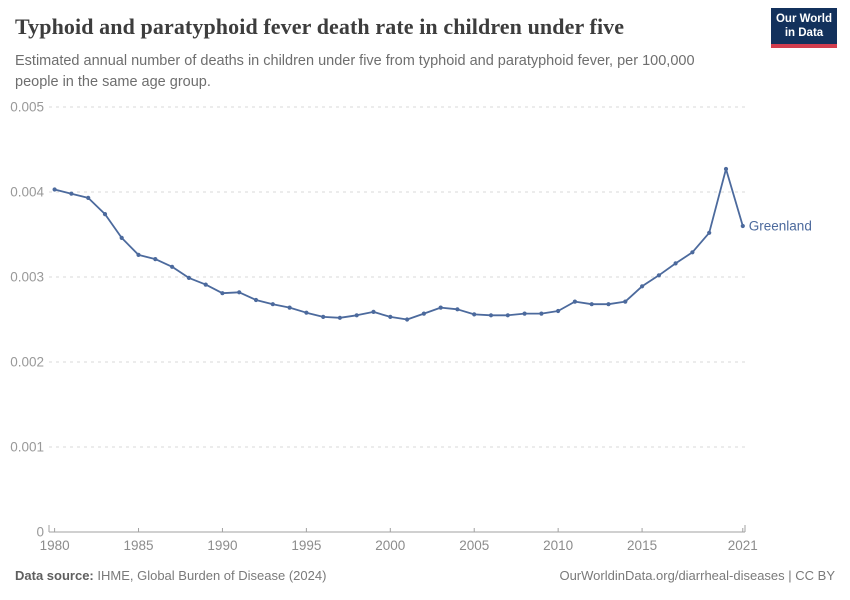  What do you see at coordinates (27, 107) in the screenshot?
I see `y-tick-label: 0.005` at bounding box center [27, 107].